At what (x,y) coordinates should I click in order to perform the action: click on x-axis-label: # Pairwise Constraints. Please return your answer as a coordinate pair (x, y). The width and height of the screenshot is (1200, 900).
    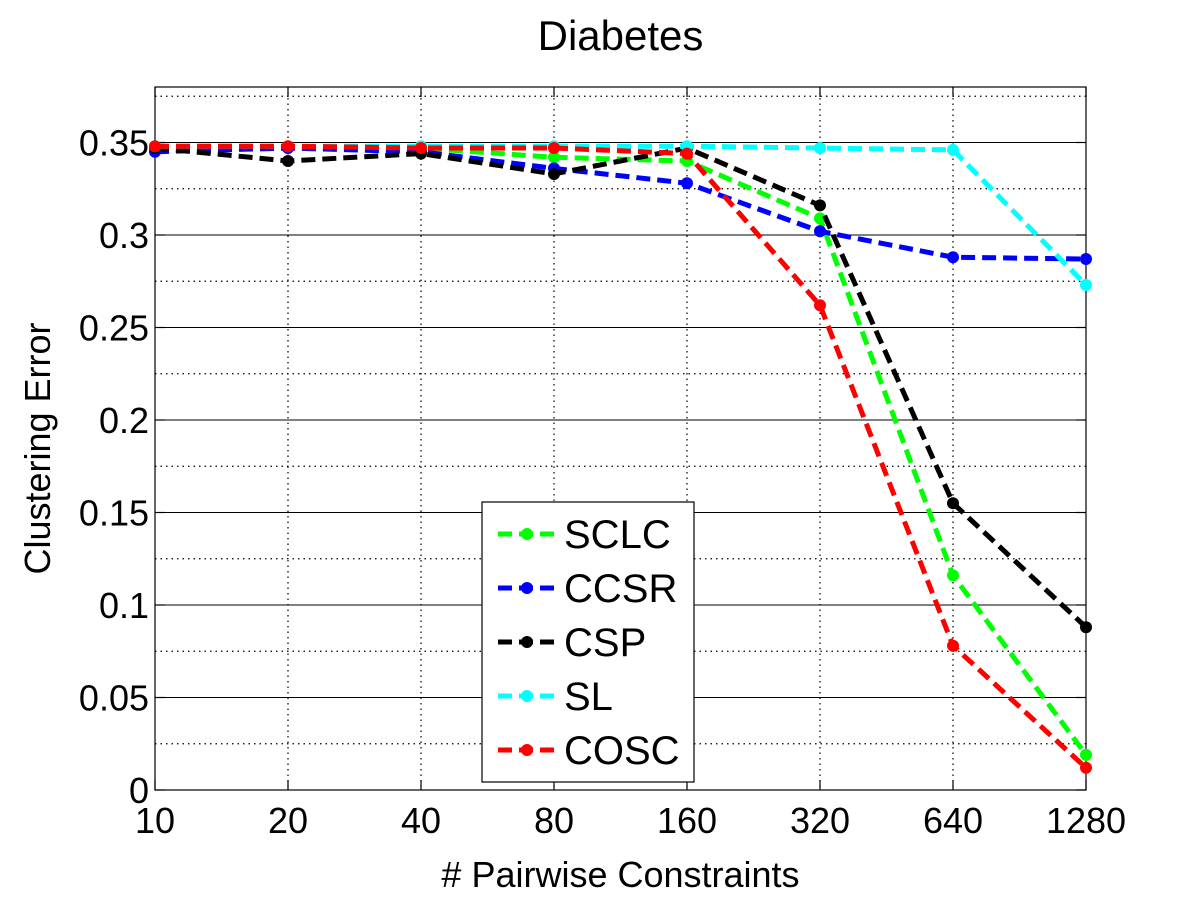
    Looking at the image, I should click on (620, 874).